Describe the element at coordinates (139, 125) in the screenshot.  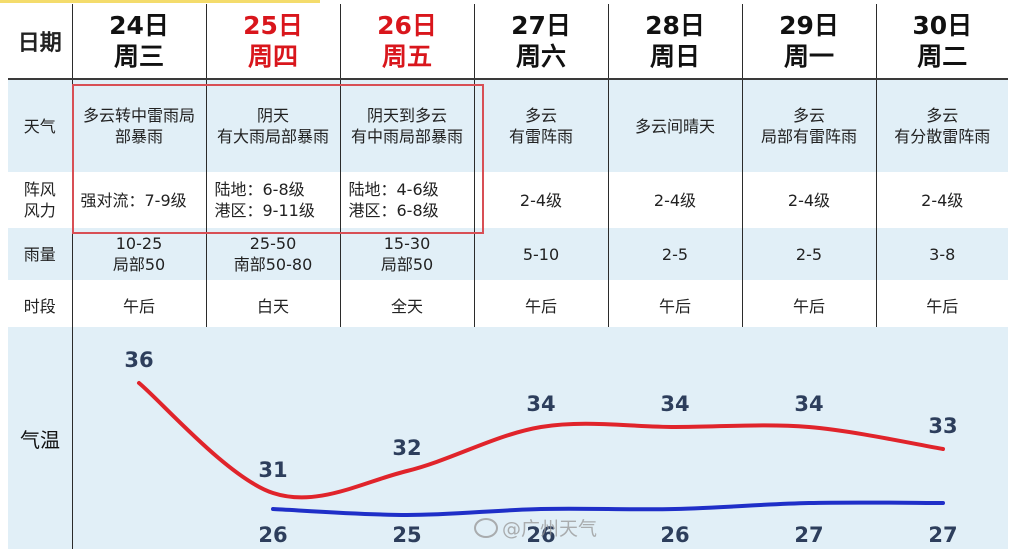
I see `weather-cell: 多云转中雷雨局 部暴雨` at that location.